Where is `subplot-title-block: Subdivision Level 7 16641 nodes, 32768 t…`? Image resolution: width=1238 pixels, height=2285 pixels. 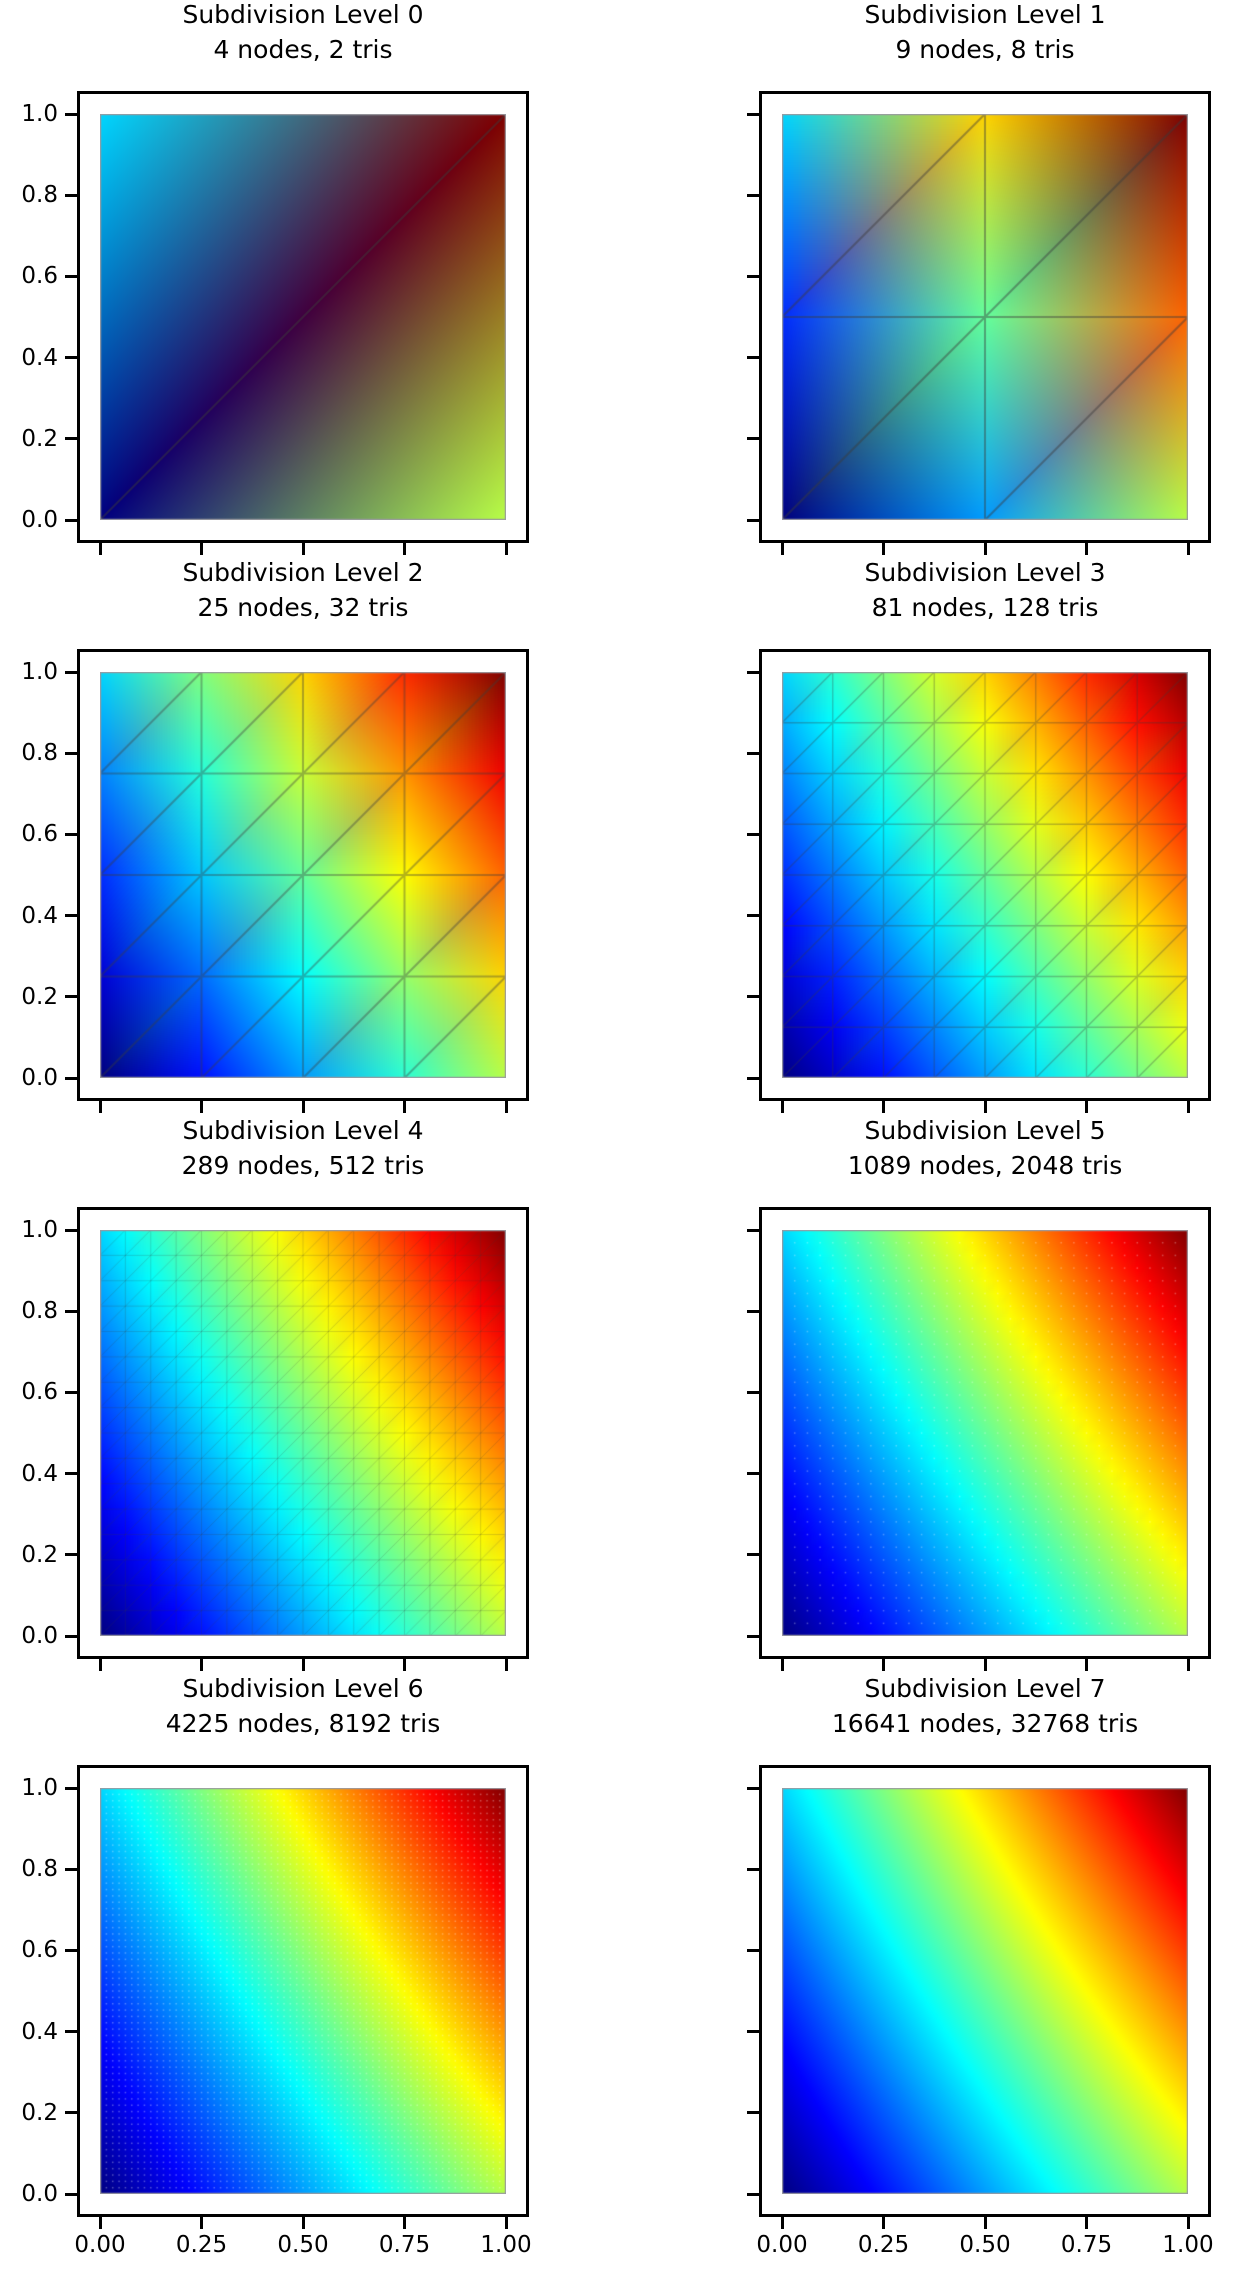
subplot-title-block: Subdivision Level 7 16641 nodes, 32768 t… is located at coordinates (961, 1706).